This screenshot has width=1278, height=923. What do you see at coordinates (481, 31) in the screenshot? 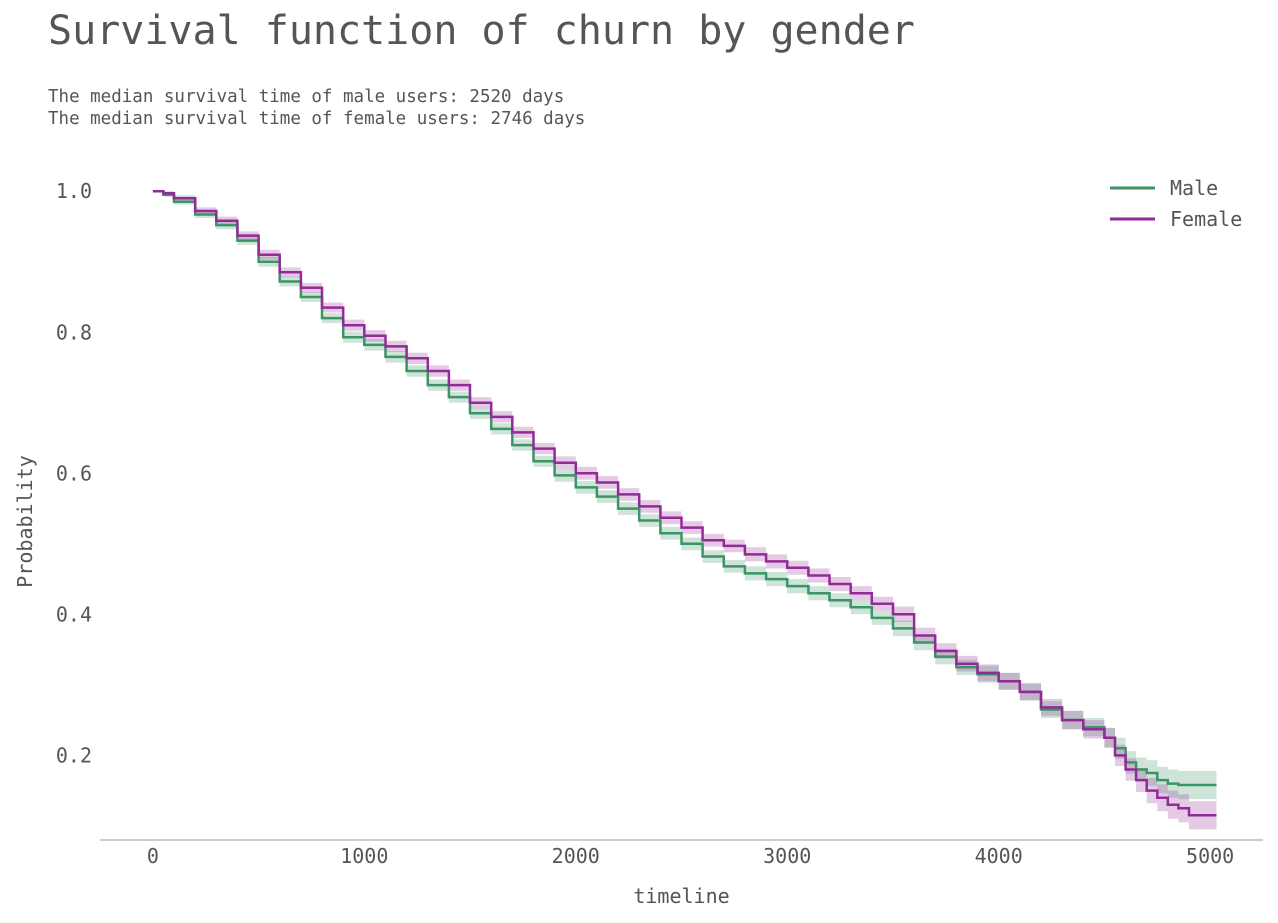
I see `chart-title: Survival function of churn by gender` at bounding box center [481, 31].